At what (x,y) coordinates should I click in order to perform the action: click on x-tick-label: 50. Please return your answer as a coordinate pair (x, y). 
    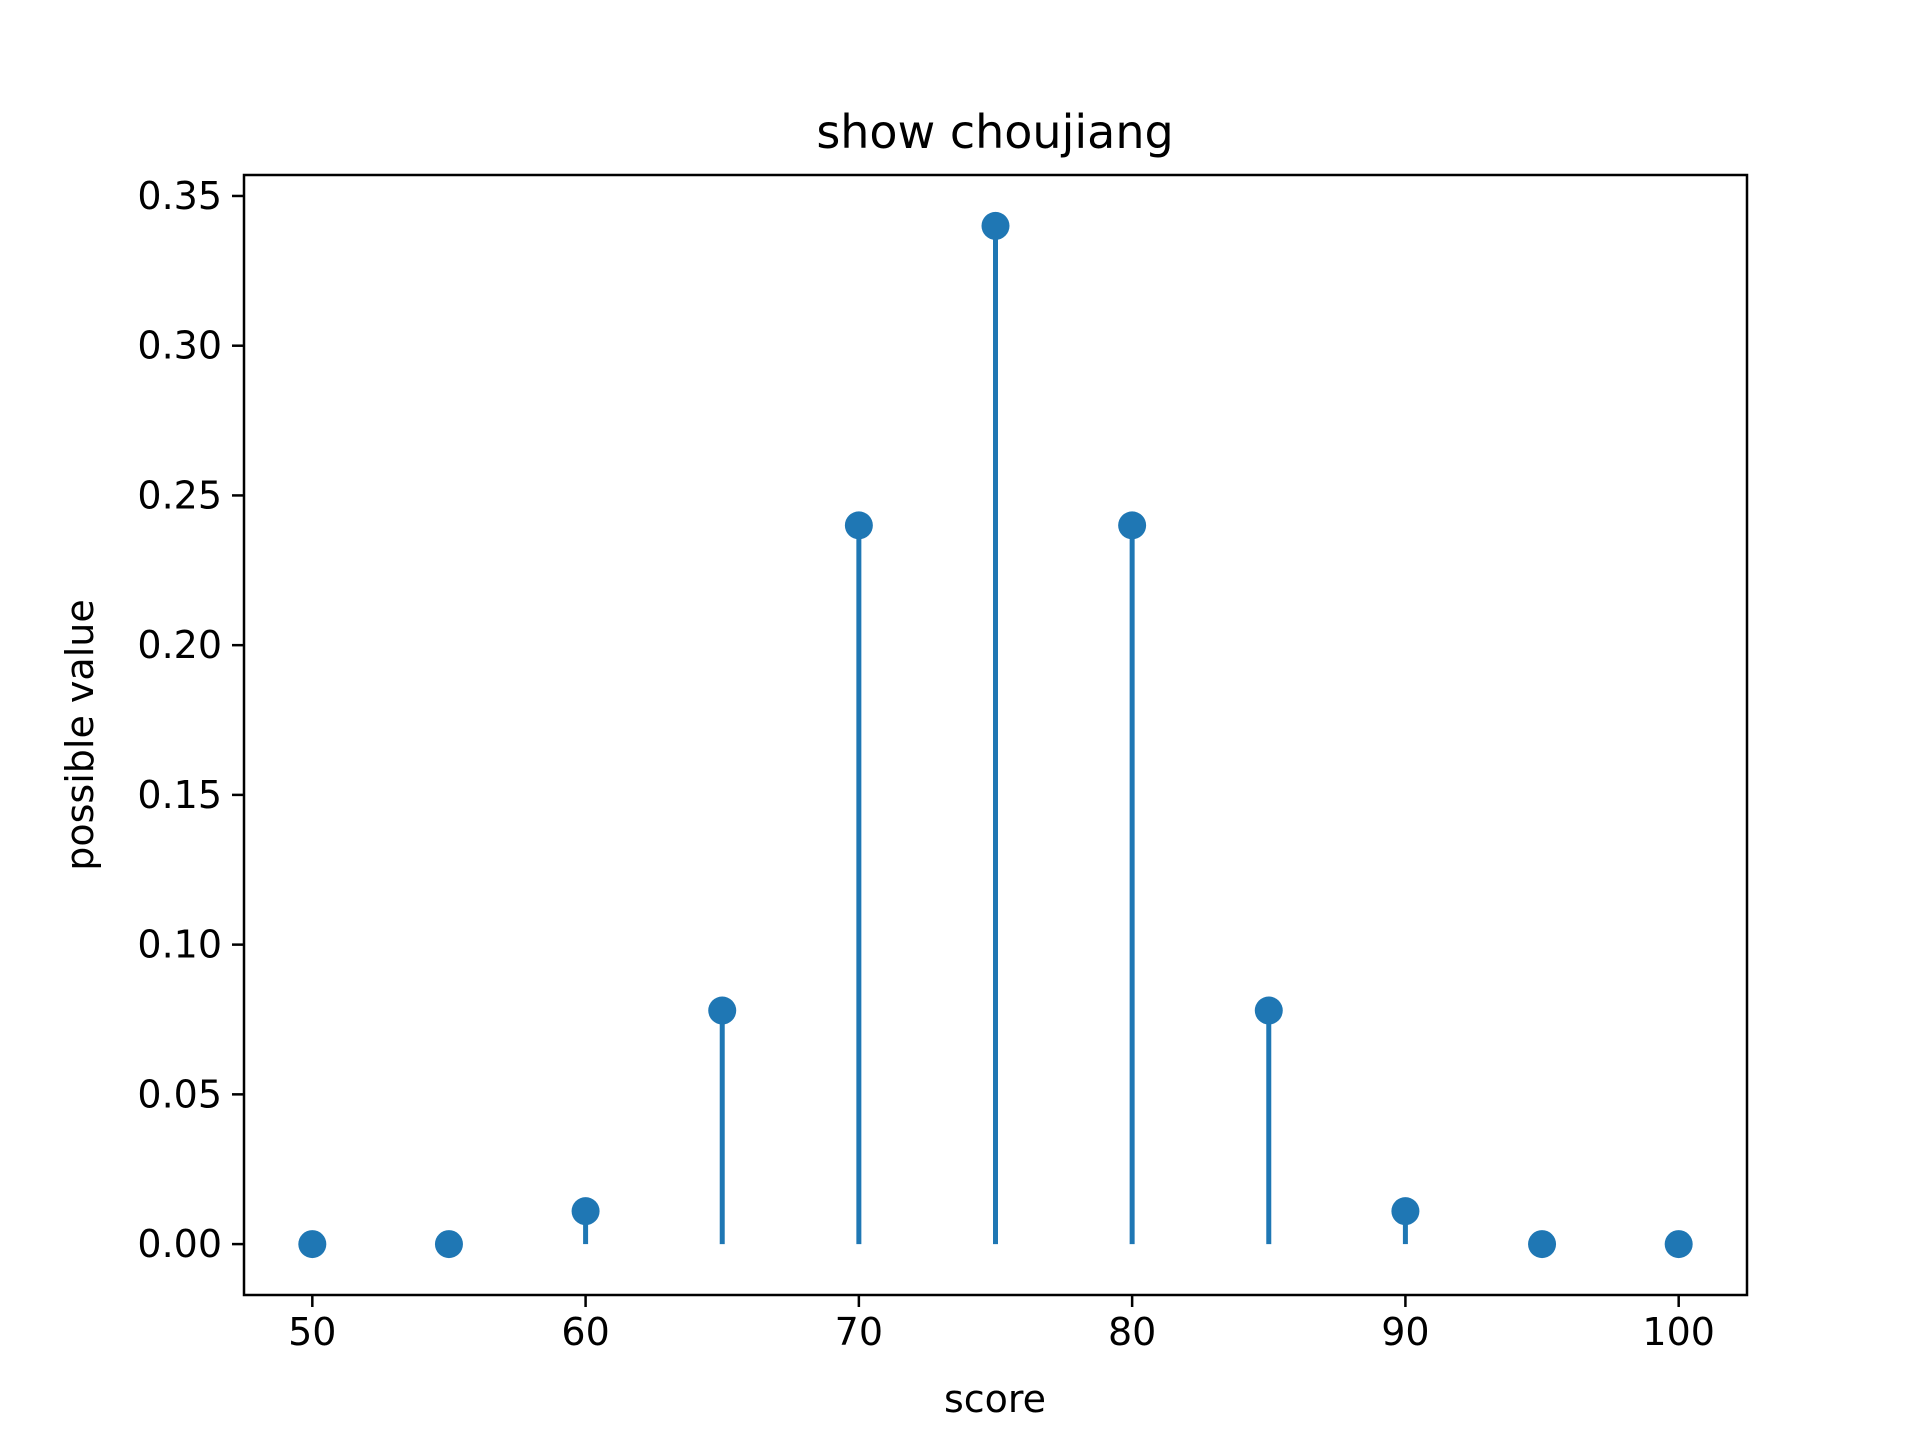
    Looking at the image, I should click on (312, 1332).